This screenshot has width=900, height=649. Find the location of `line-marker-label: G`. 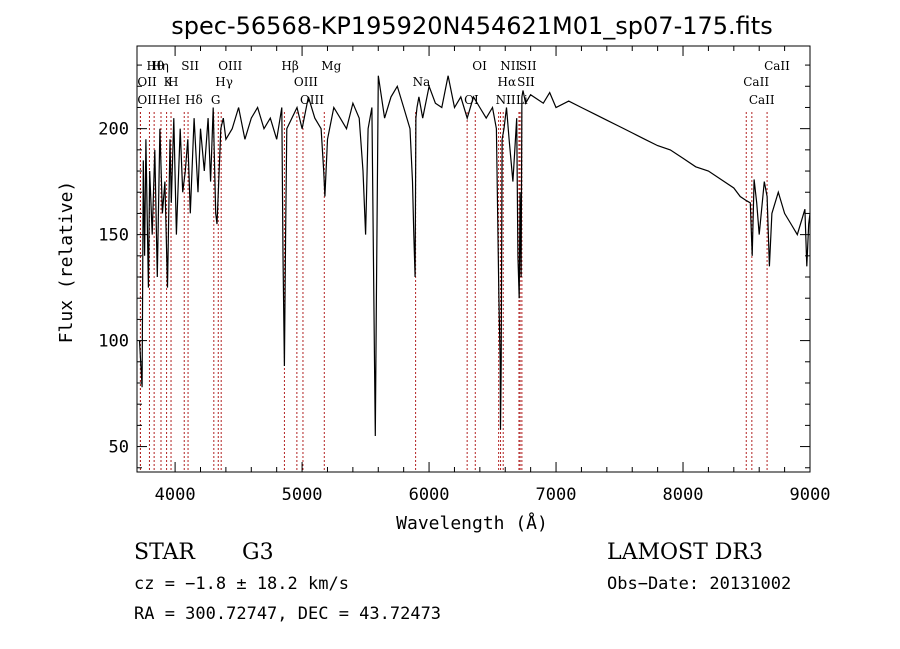

line-marker-label: G is located at coordinates (216, 100).